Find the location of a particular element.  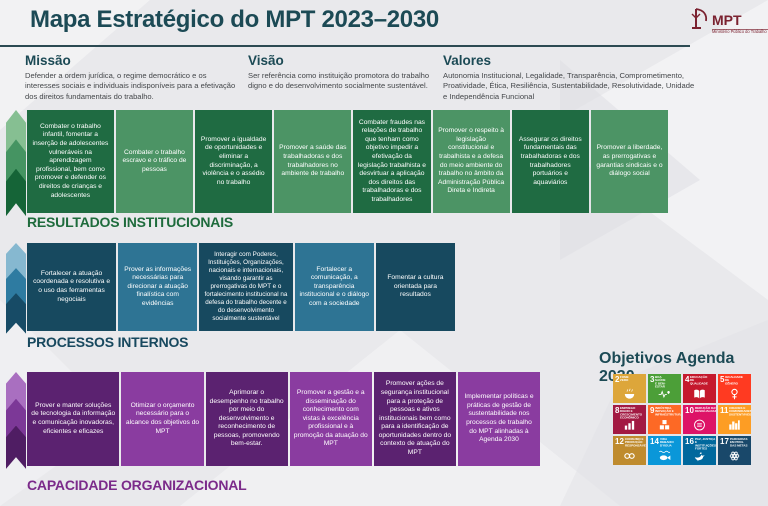

sdg-tile-2: 2 Fome Zero is located at coordinates (629, 388).